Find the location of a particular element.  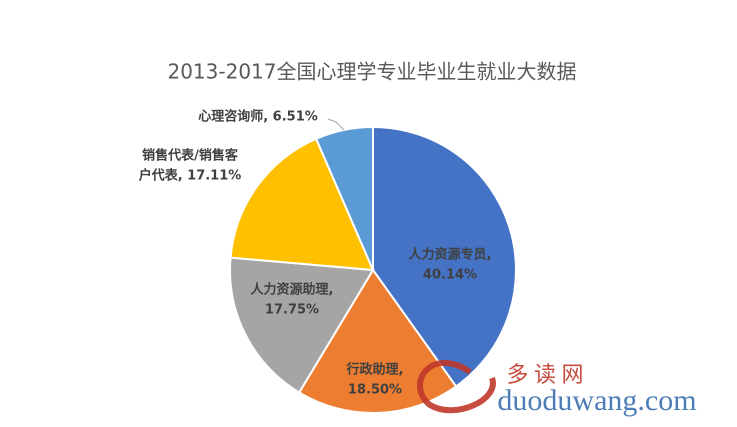

data-label: 18.50% is located at coordinates (375, 390).